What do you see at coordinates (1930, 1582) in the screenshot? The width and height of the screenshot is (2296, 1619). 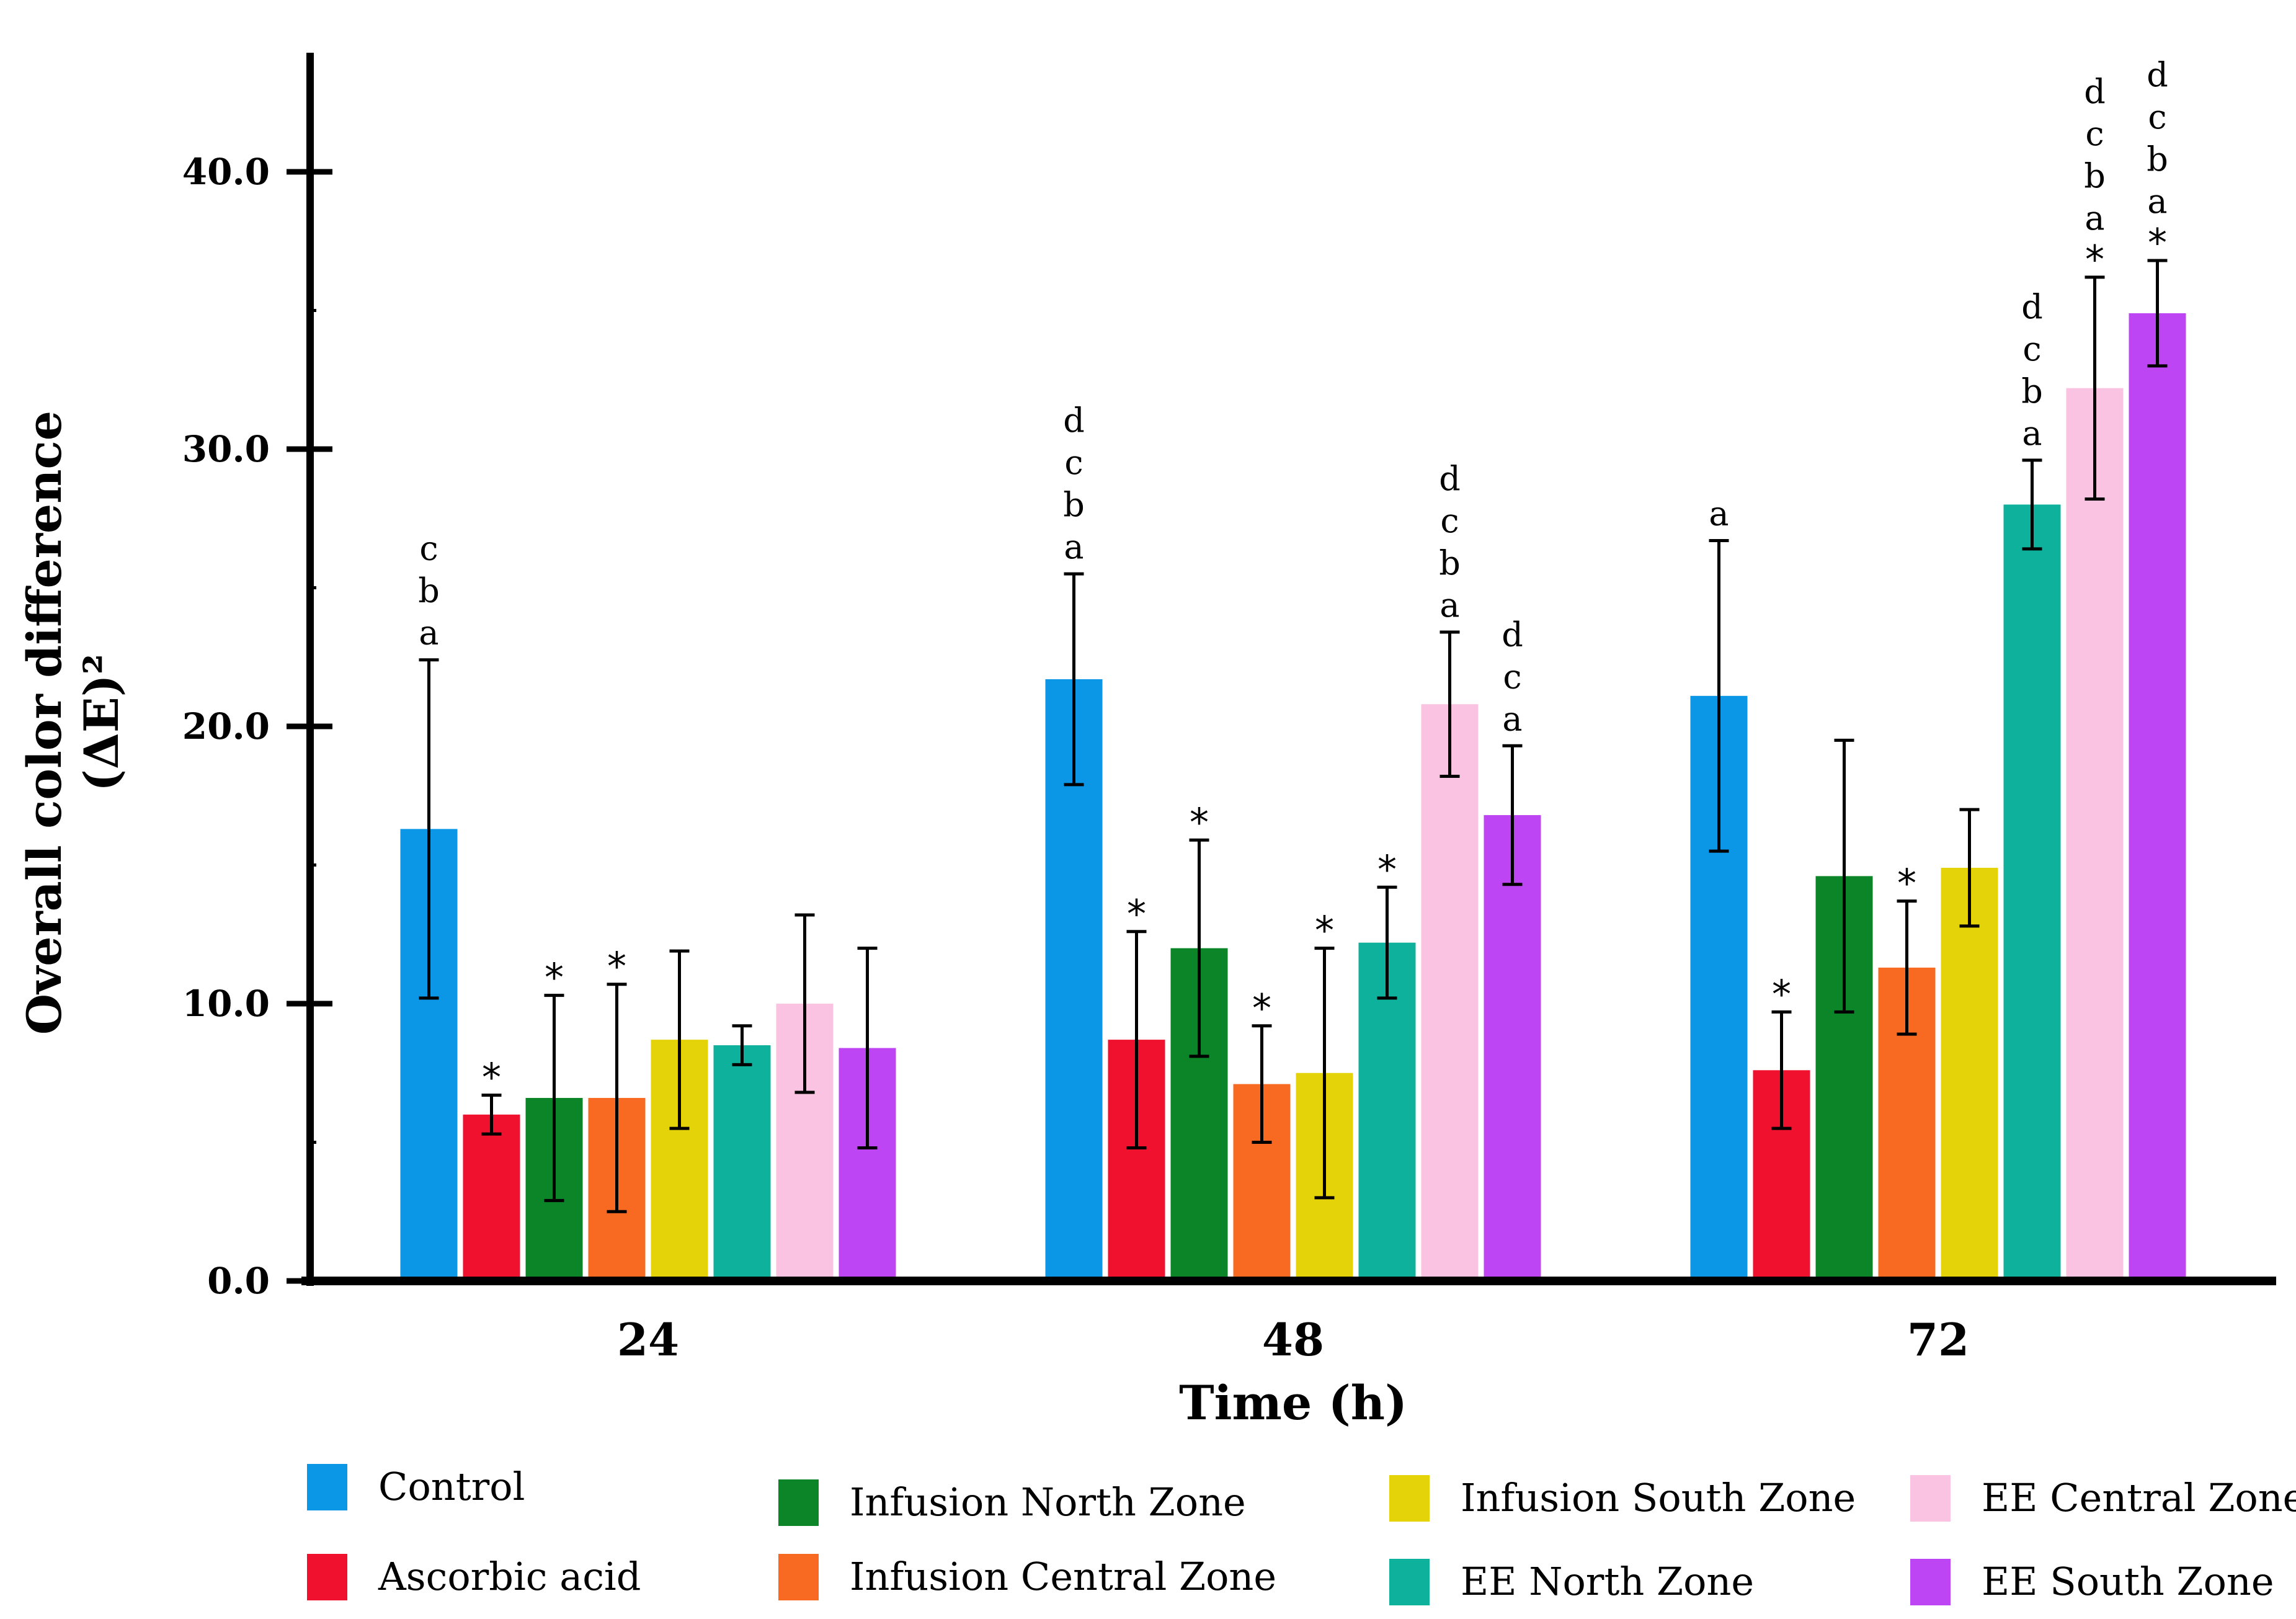 I see `legend-swatch-ee-south-zone` at bounding box center [1930, 1582].